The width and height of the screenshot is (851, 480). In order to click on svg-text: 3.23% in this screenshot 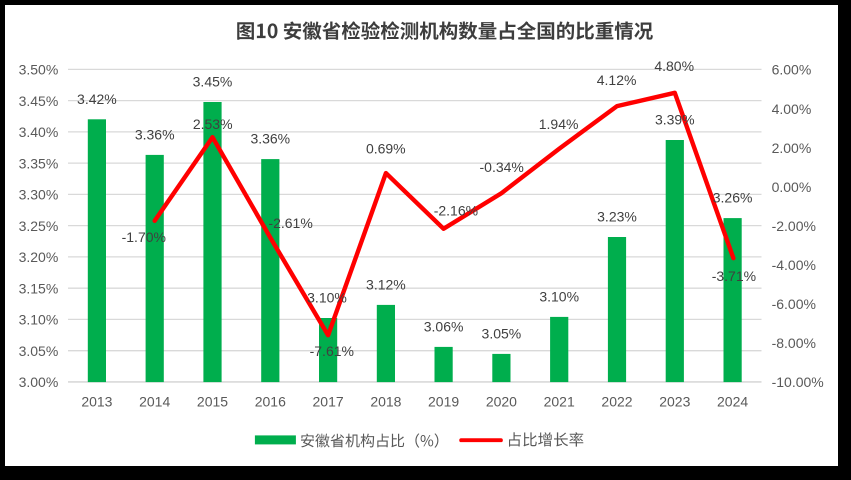, I will do `click(617, 217)`.